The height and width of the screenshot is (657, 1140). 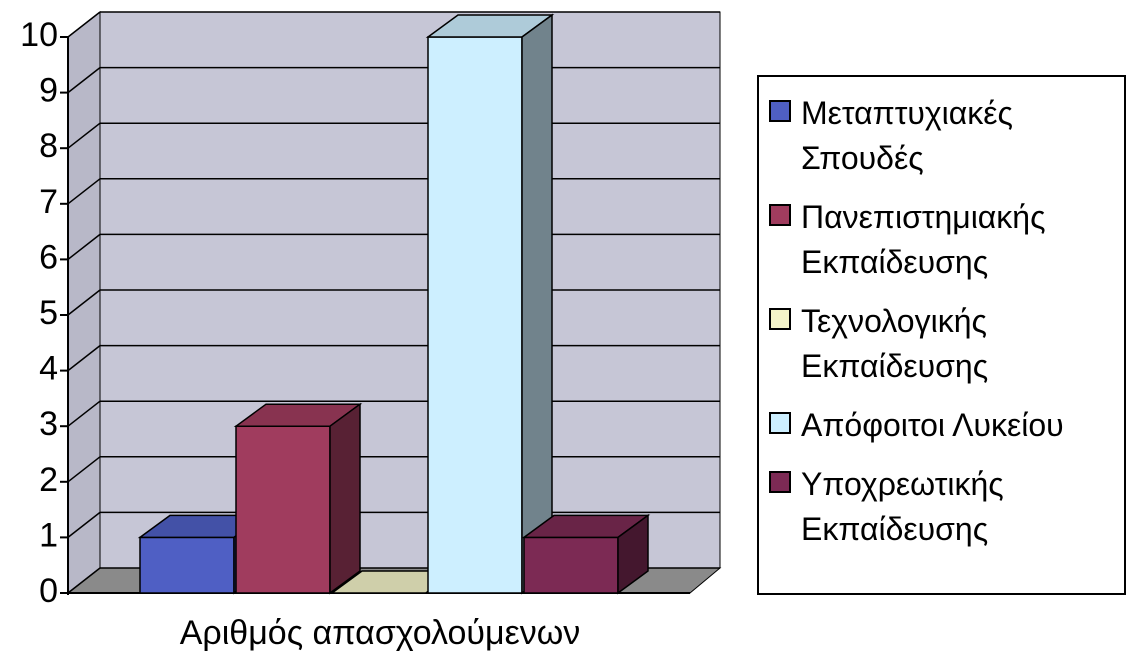 I want to click on y-tick-label: 10, so click(x=39, y=35).